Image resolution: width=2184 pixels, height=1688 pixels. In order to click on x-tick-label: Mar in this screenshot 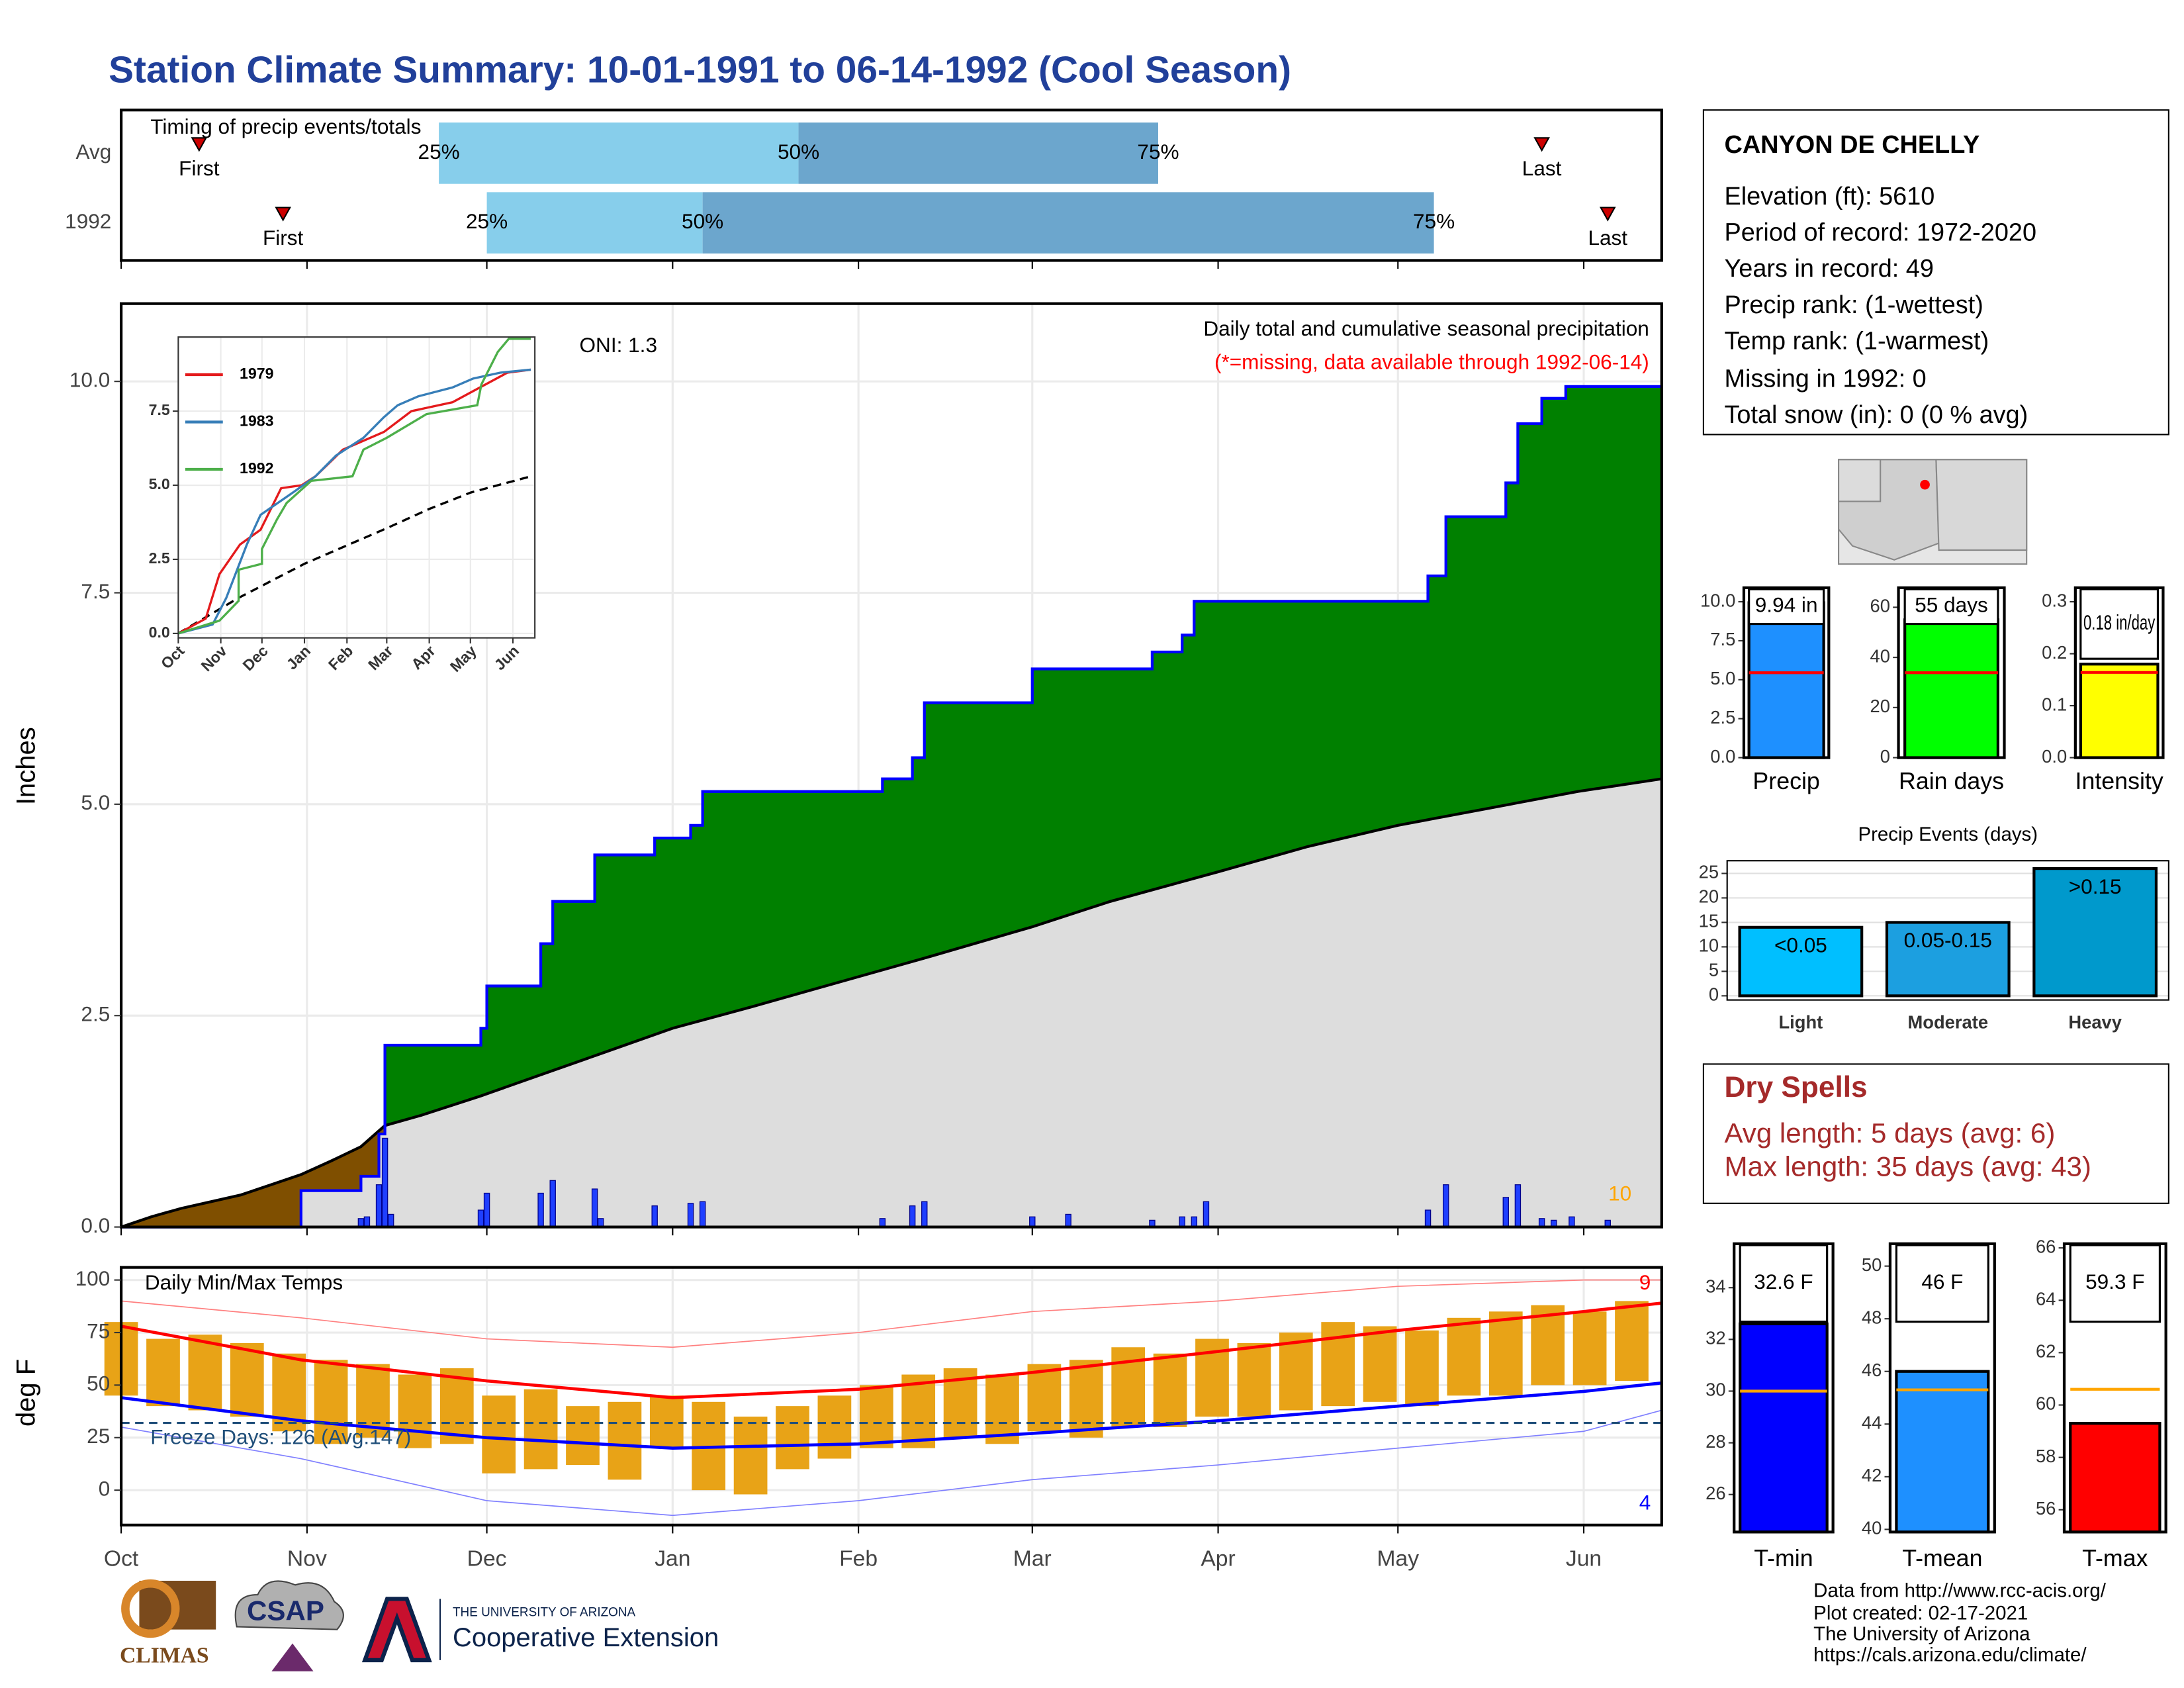, I will do `click(1032, 1558)`.